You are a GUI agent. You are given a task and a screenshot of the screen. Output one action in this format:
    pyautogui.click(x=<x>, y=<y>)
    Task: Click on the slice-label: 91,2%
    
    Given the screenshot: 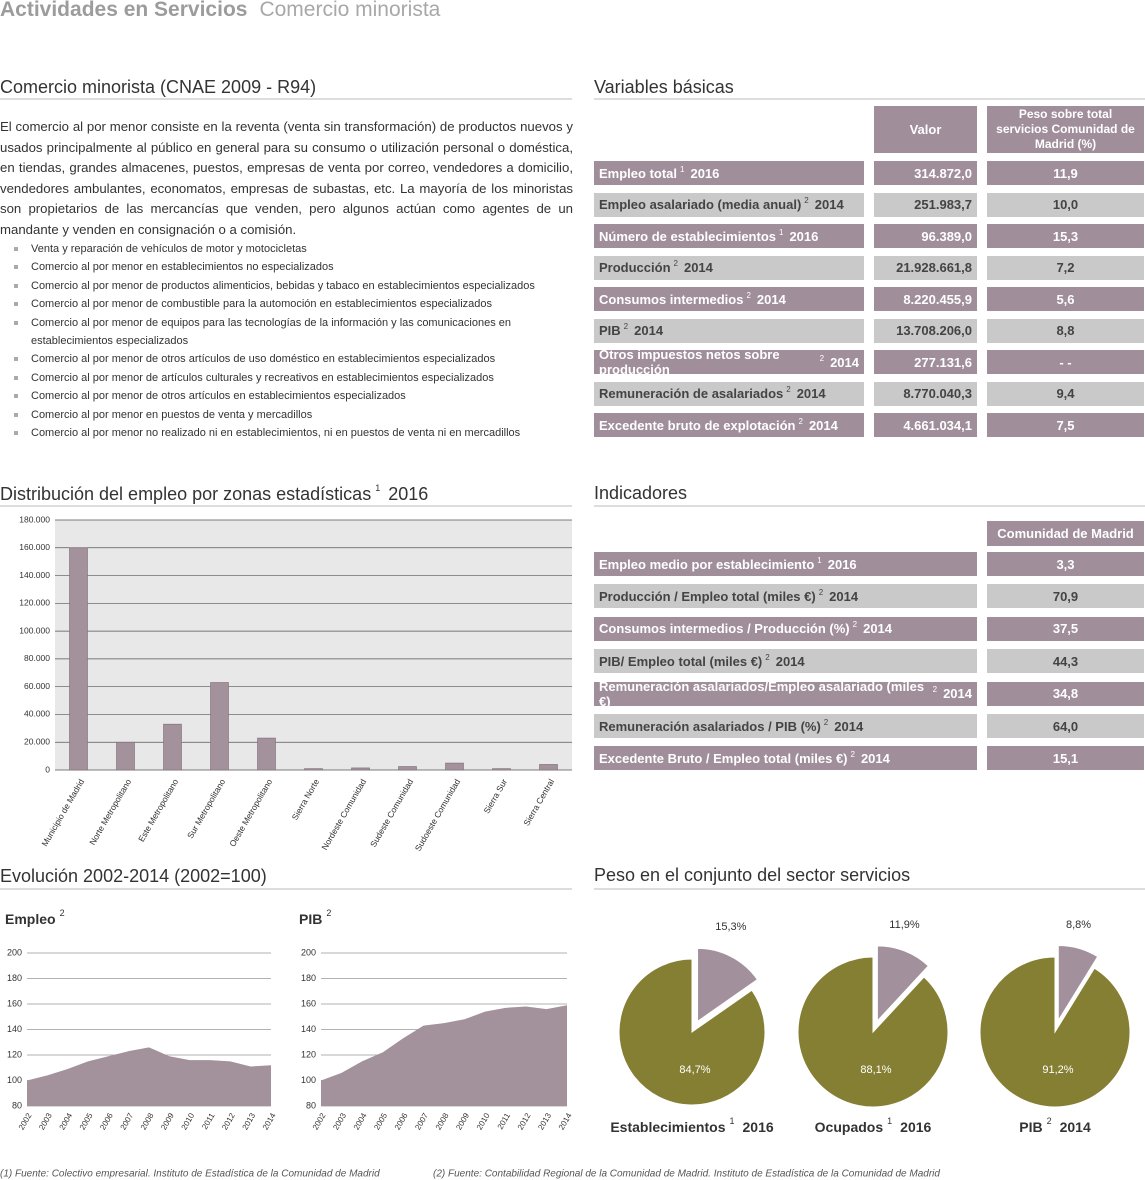 What is the action you would take?
    pyautogui.click(x=1057, y=1070)
    